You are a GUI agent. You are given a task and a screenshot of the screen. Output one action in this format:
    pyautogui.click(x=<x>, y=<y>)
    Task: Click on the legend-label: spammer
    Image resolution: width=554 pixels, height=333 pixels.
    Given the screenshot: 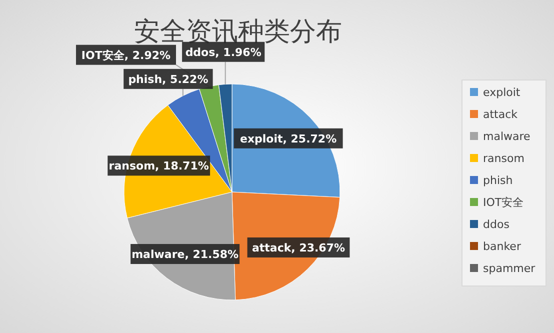 What is the action you would take?
    pyautogui.click(x=509, y=268)
    